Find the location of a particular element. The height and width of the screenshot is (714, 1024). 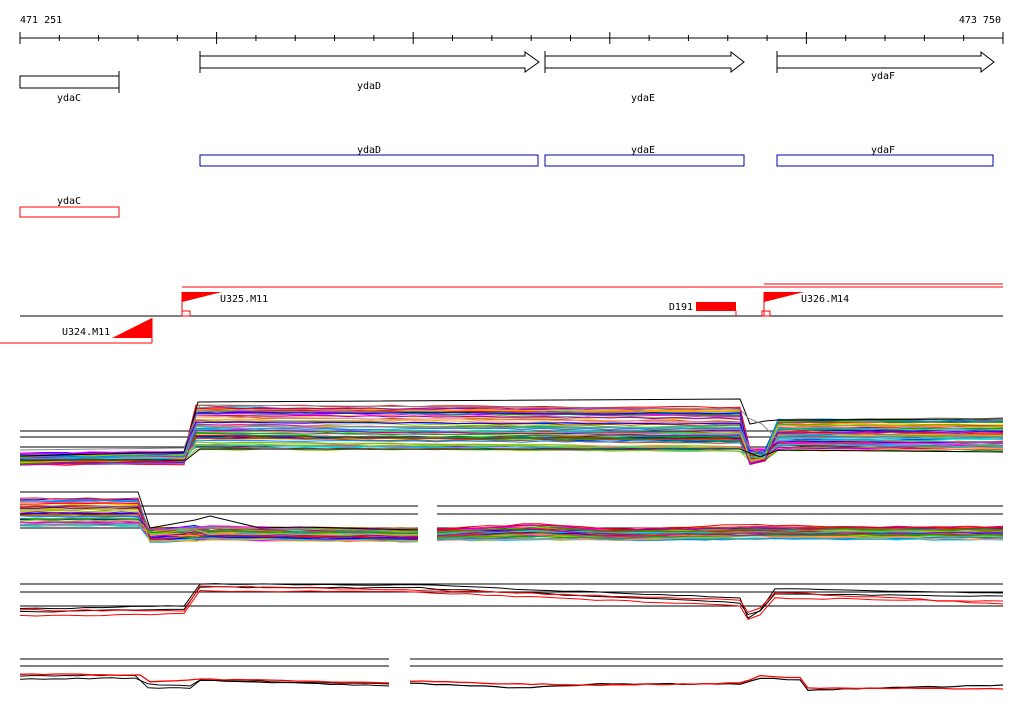

promoter-flag-U325 is located at coordinates (202, 297).